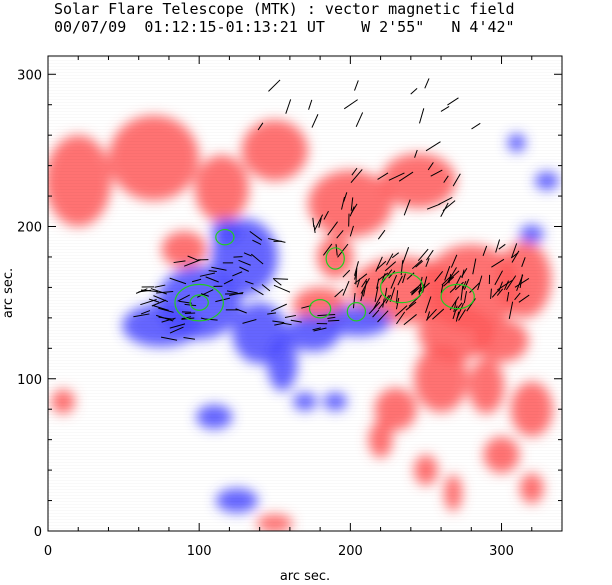 The image size is (612, 585). Describe the element at coordinates (8, 293) in the screenshot. I see `y-axis-label: arc sec.` at that location.